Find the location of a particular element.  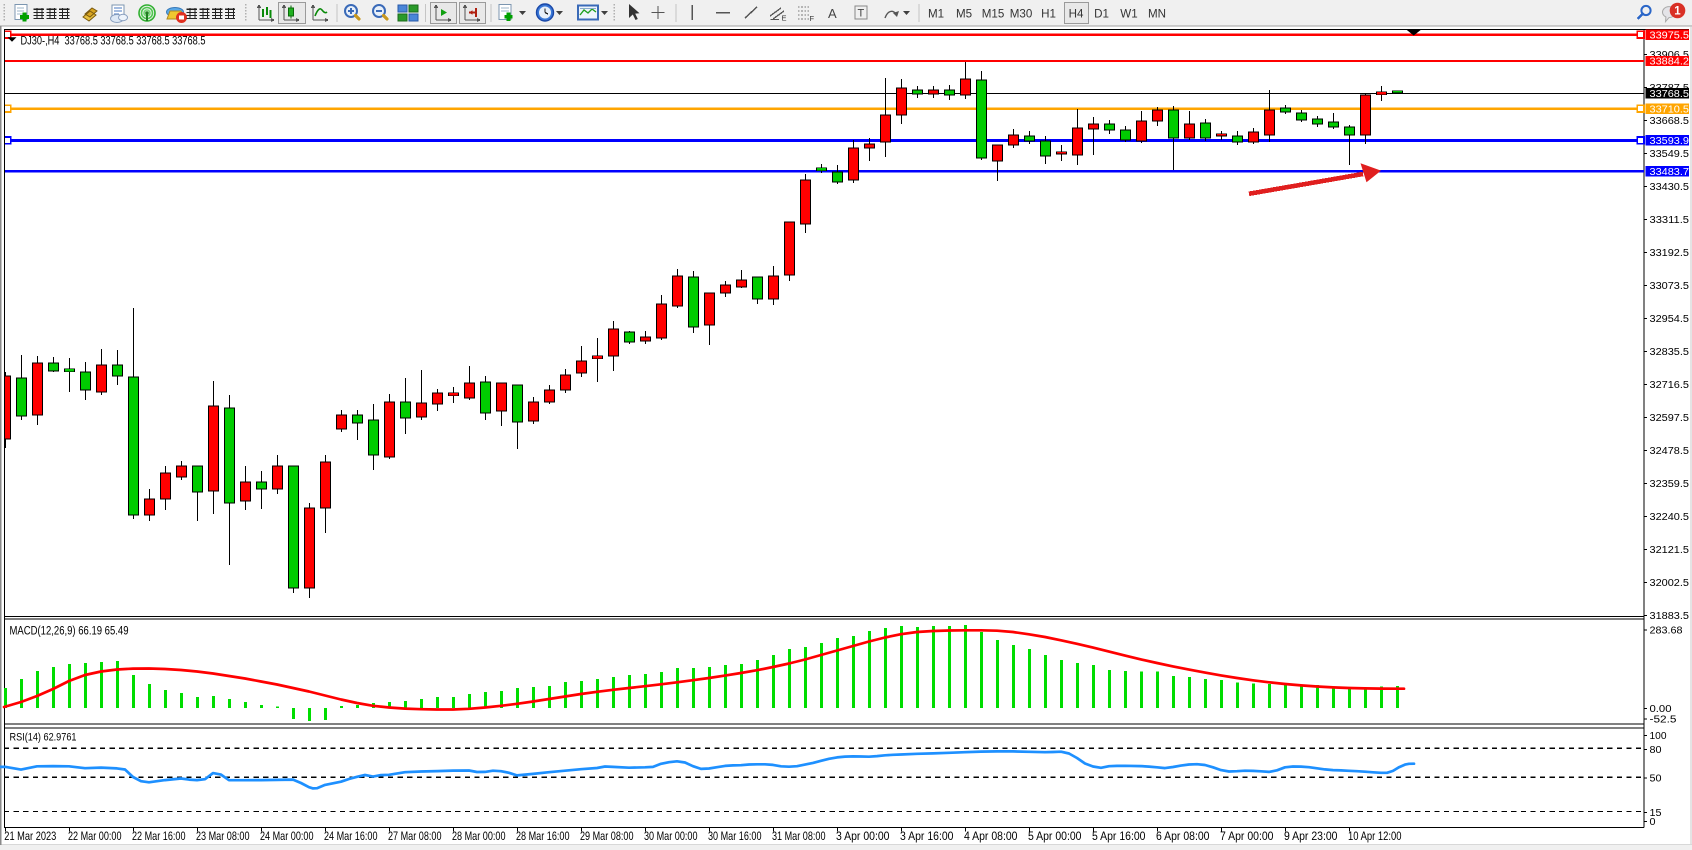

svg-text: 33483.7 is located at coordinates (1670, 172).